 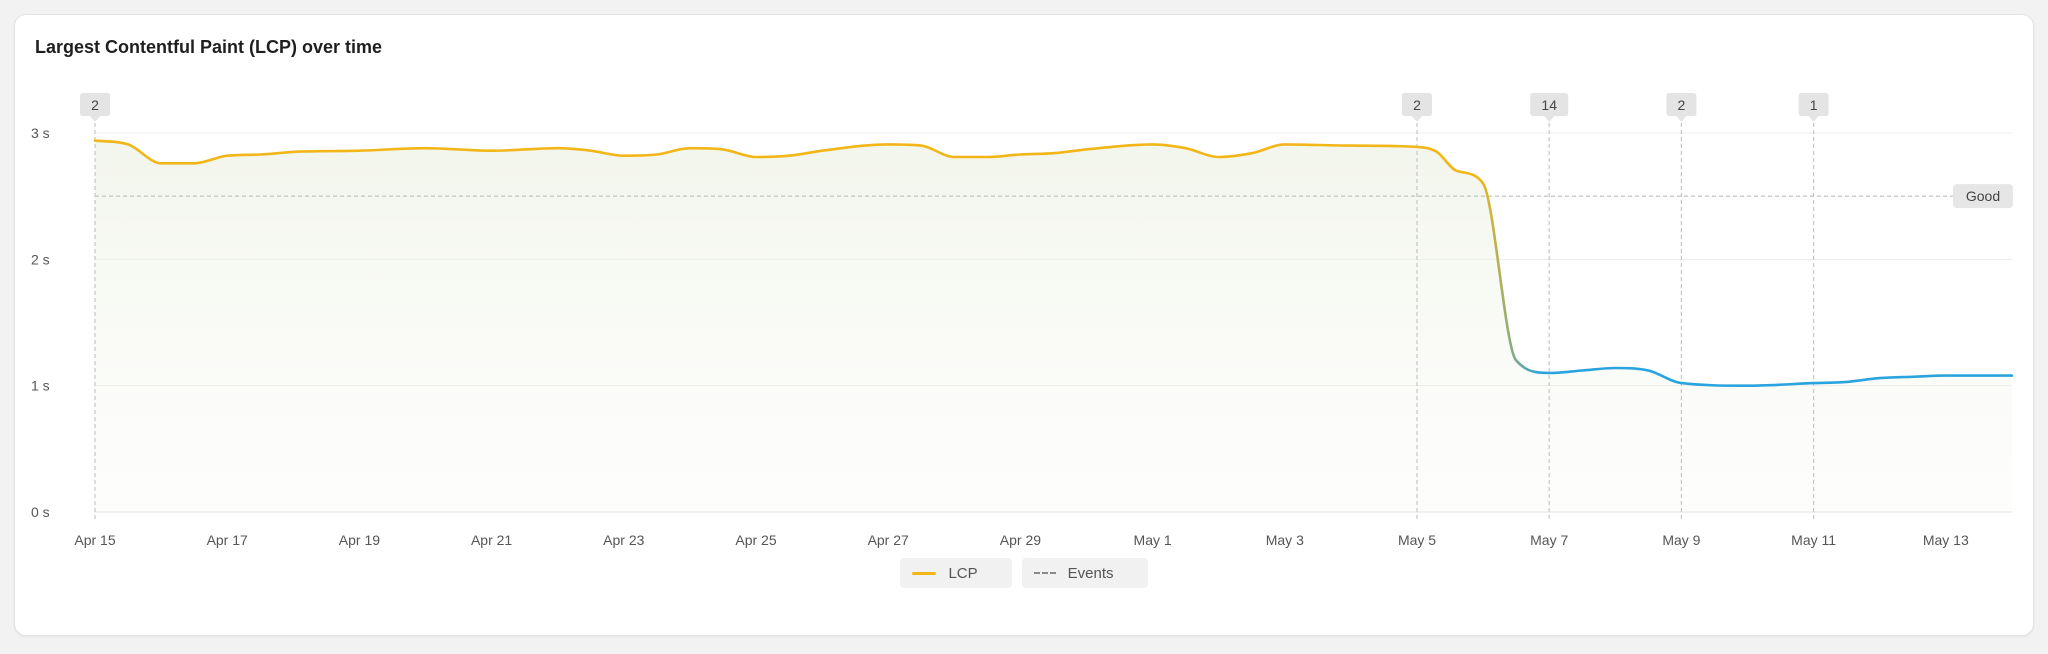 I want to click on x-tick-label: Apr 17, so click(x=227, y=540).